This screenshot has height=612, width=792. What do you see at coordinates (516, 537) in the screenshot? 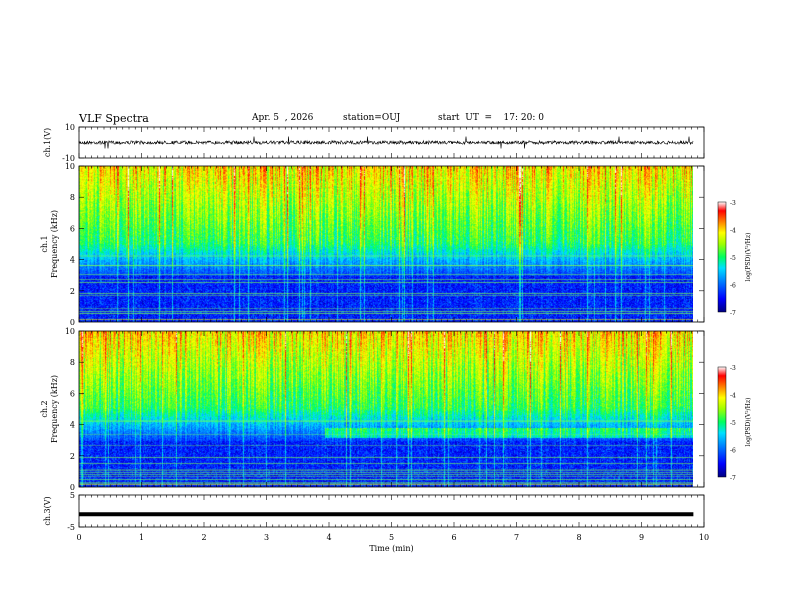
I see `x-tick-label: 7` at bounding box center [516, 537].